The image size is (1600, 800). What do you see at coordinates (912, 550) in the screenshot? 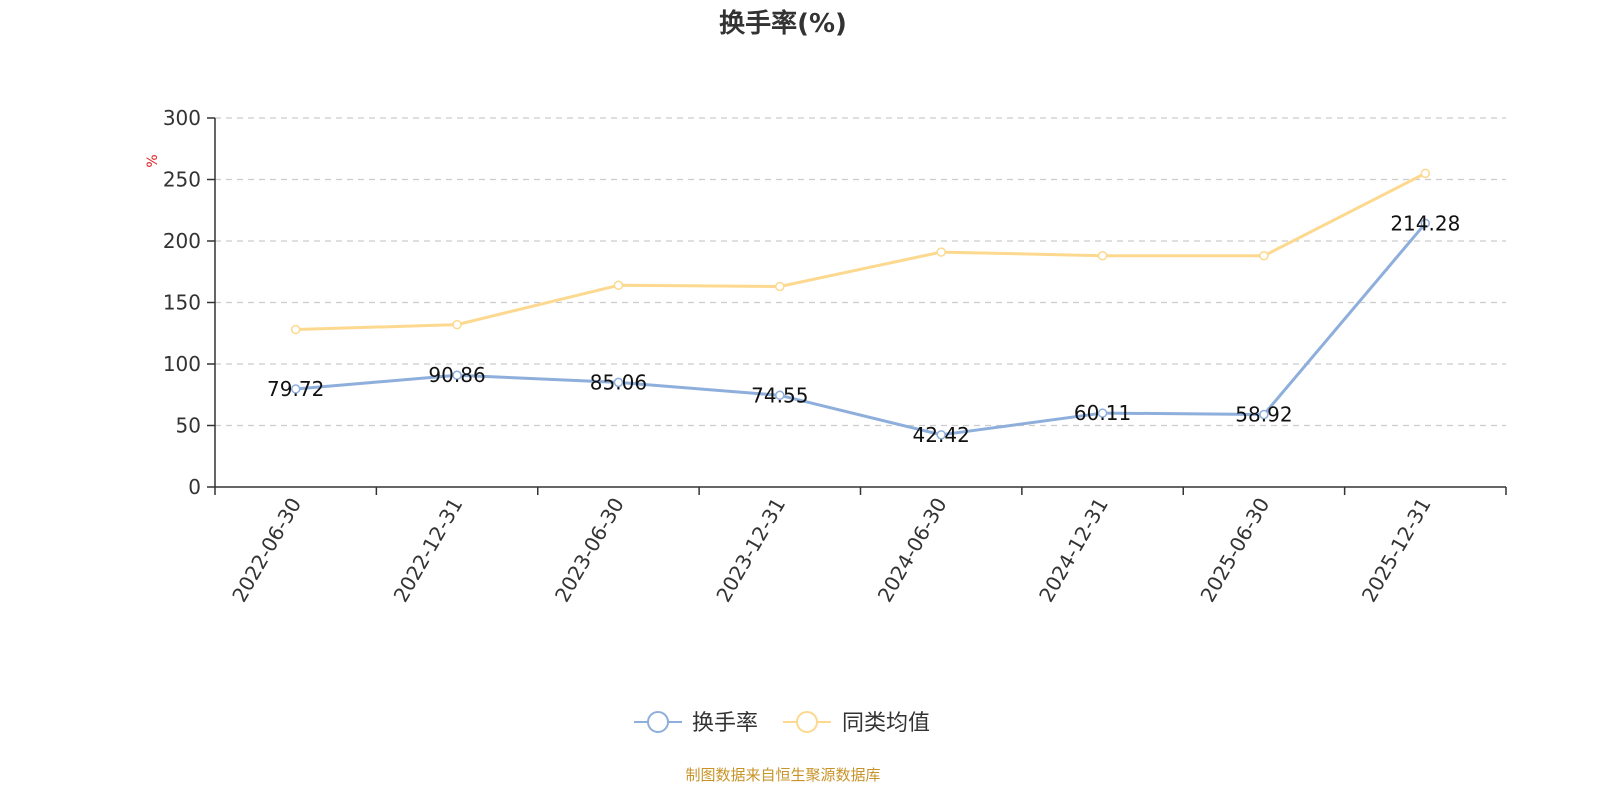
I see `x-tick-label-4: 2024-06-30` at bounding box center [912, 550].